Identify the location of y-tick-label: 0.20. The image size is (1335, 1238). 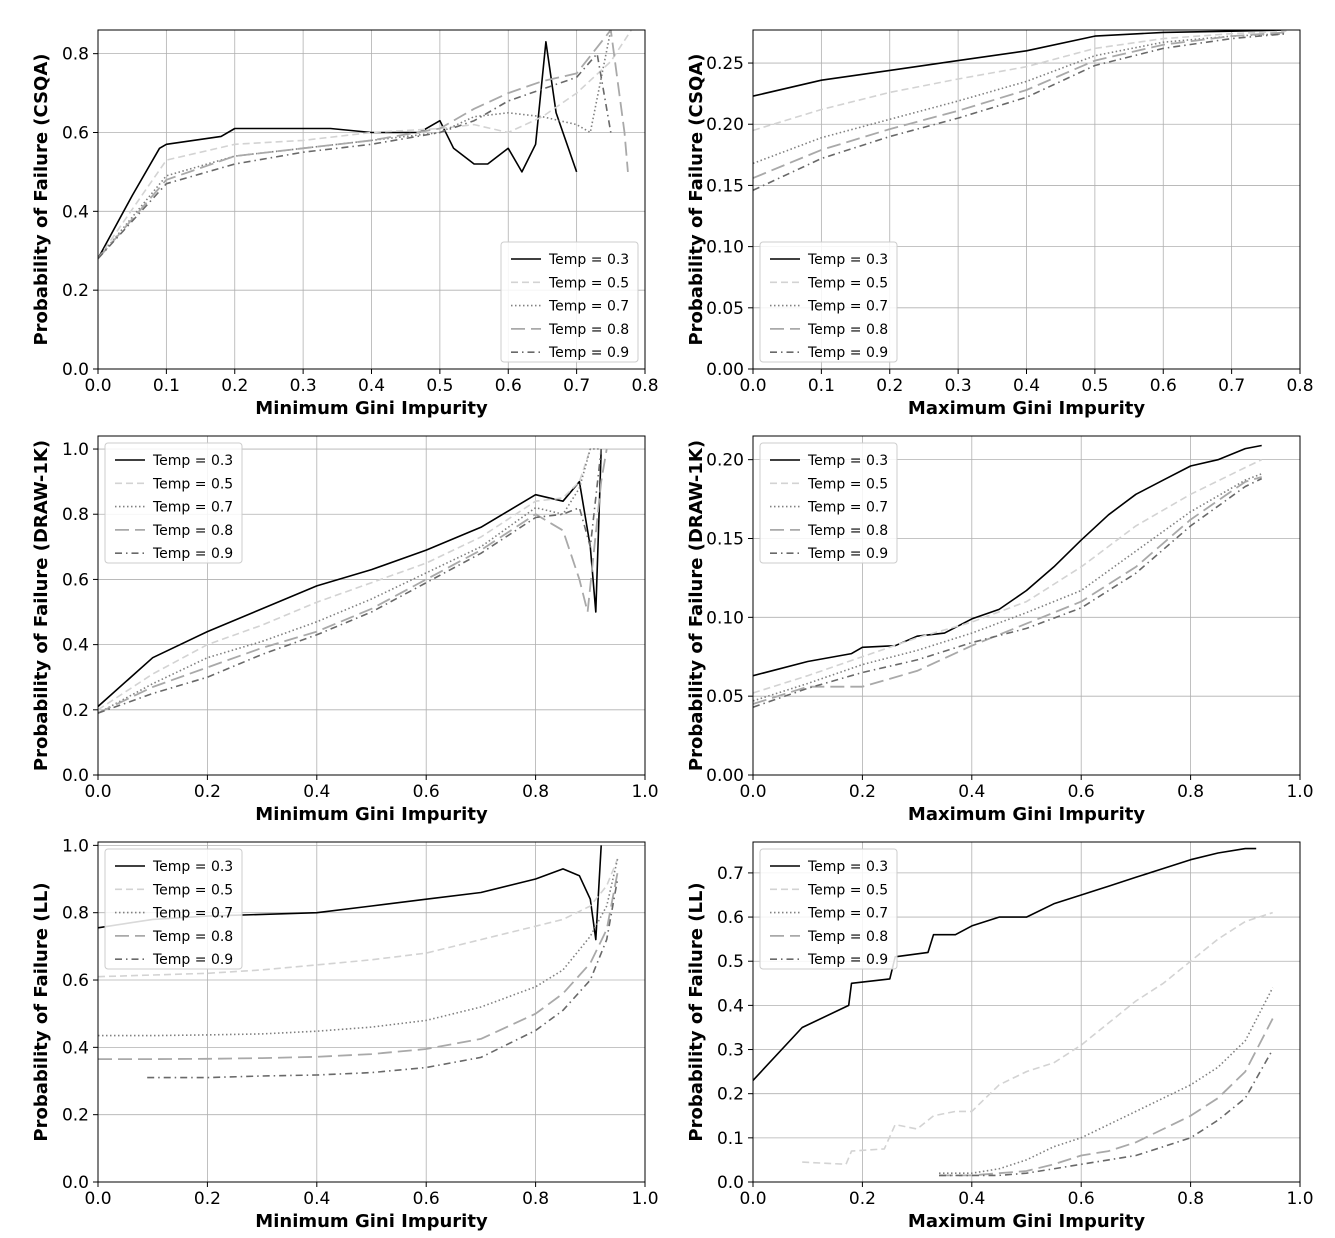
(725, 125).